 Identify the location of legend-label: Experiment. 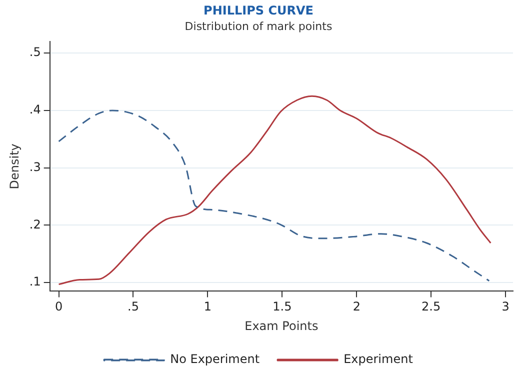
(379, 359).